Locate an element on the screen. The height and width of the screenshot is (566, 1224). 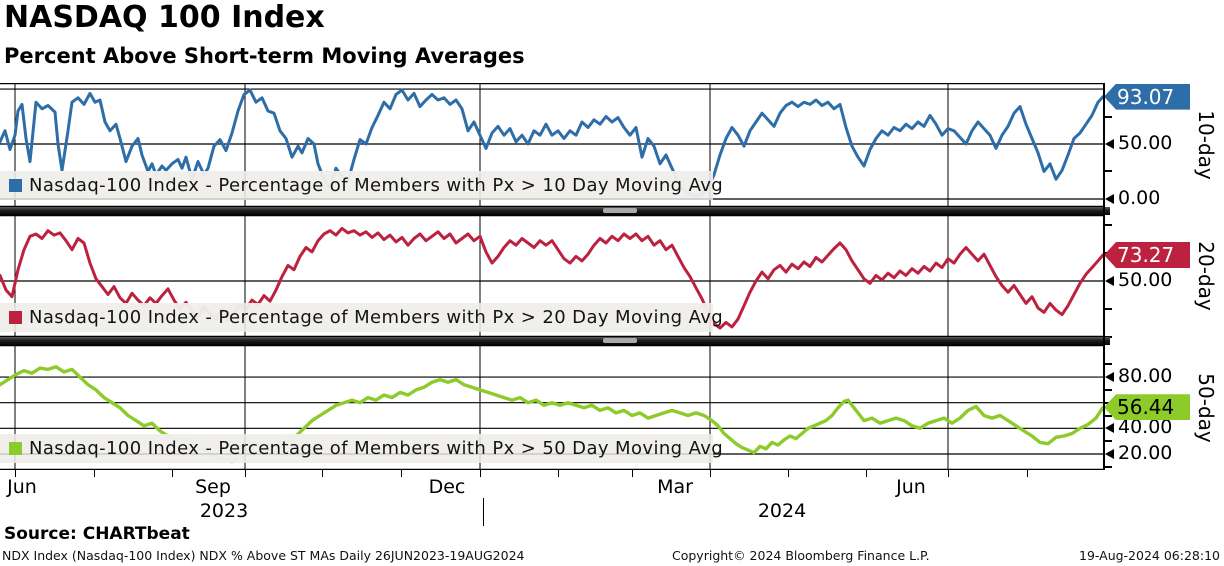
page-subtitle: Percent Above Short-term Moving Averages is located at coordinates (264, 56).